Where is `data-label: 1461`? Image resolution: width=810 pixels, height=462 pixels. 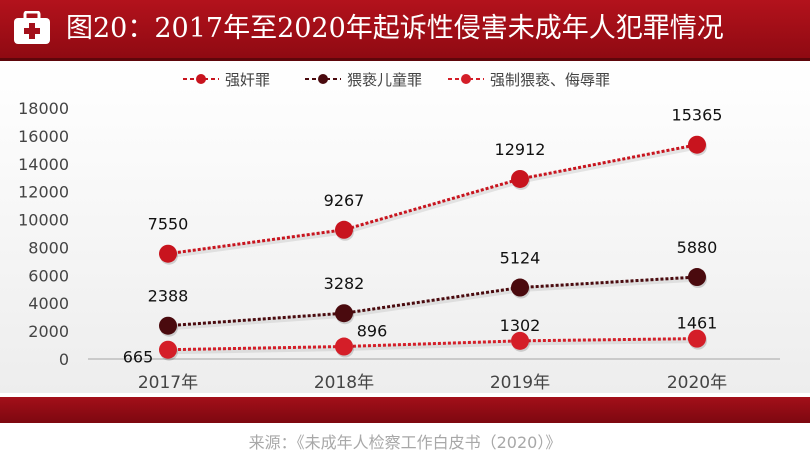 data-label: 1461 is located at coordinates (697, 323).